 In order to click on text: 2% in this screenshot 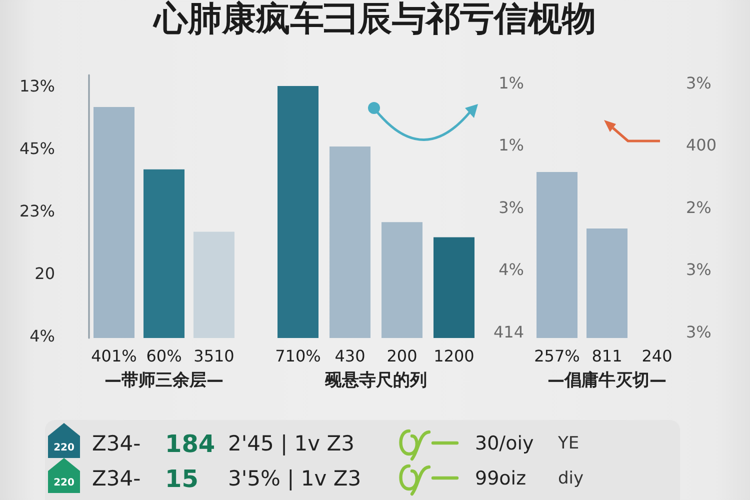, I will do `click(699, 207)`.